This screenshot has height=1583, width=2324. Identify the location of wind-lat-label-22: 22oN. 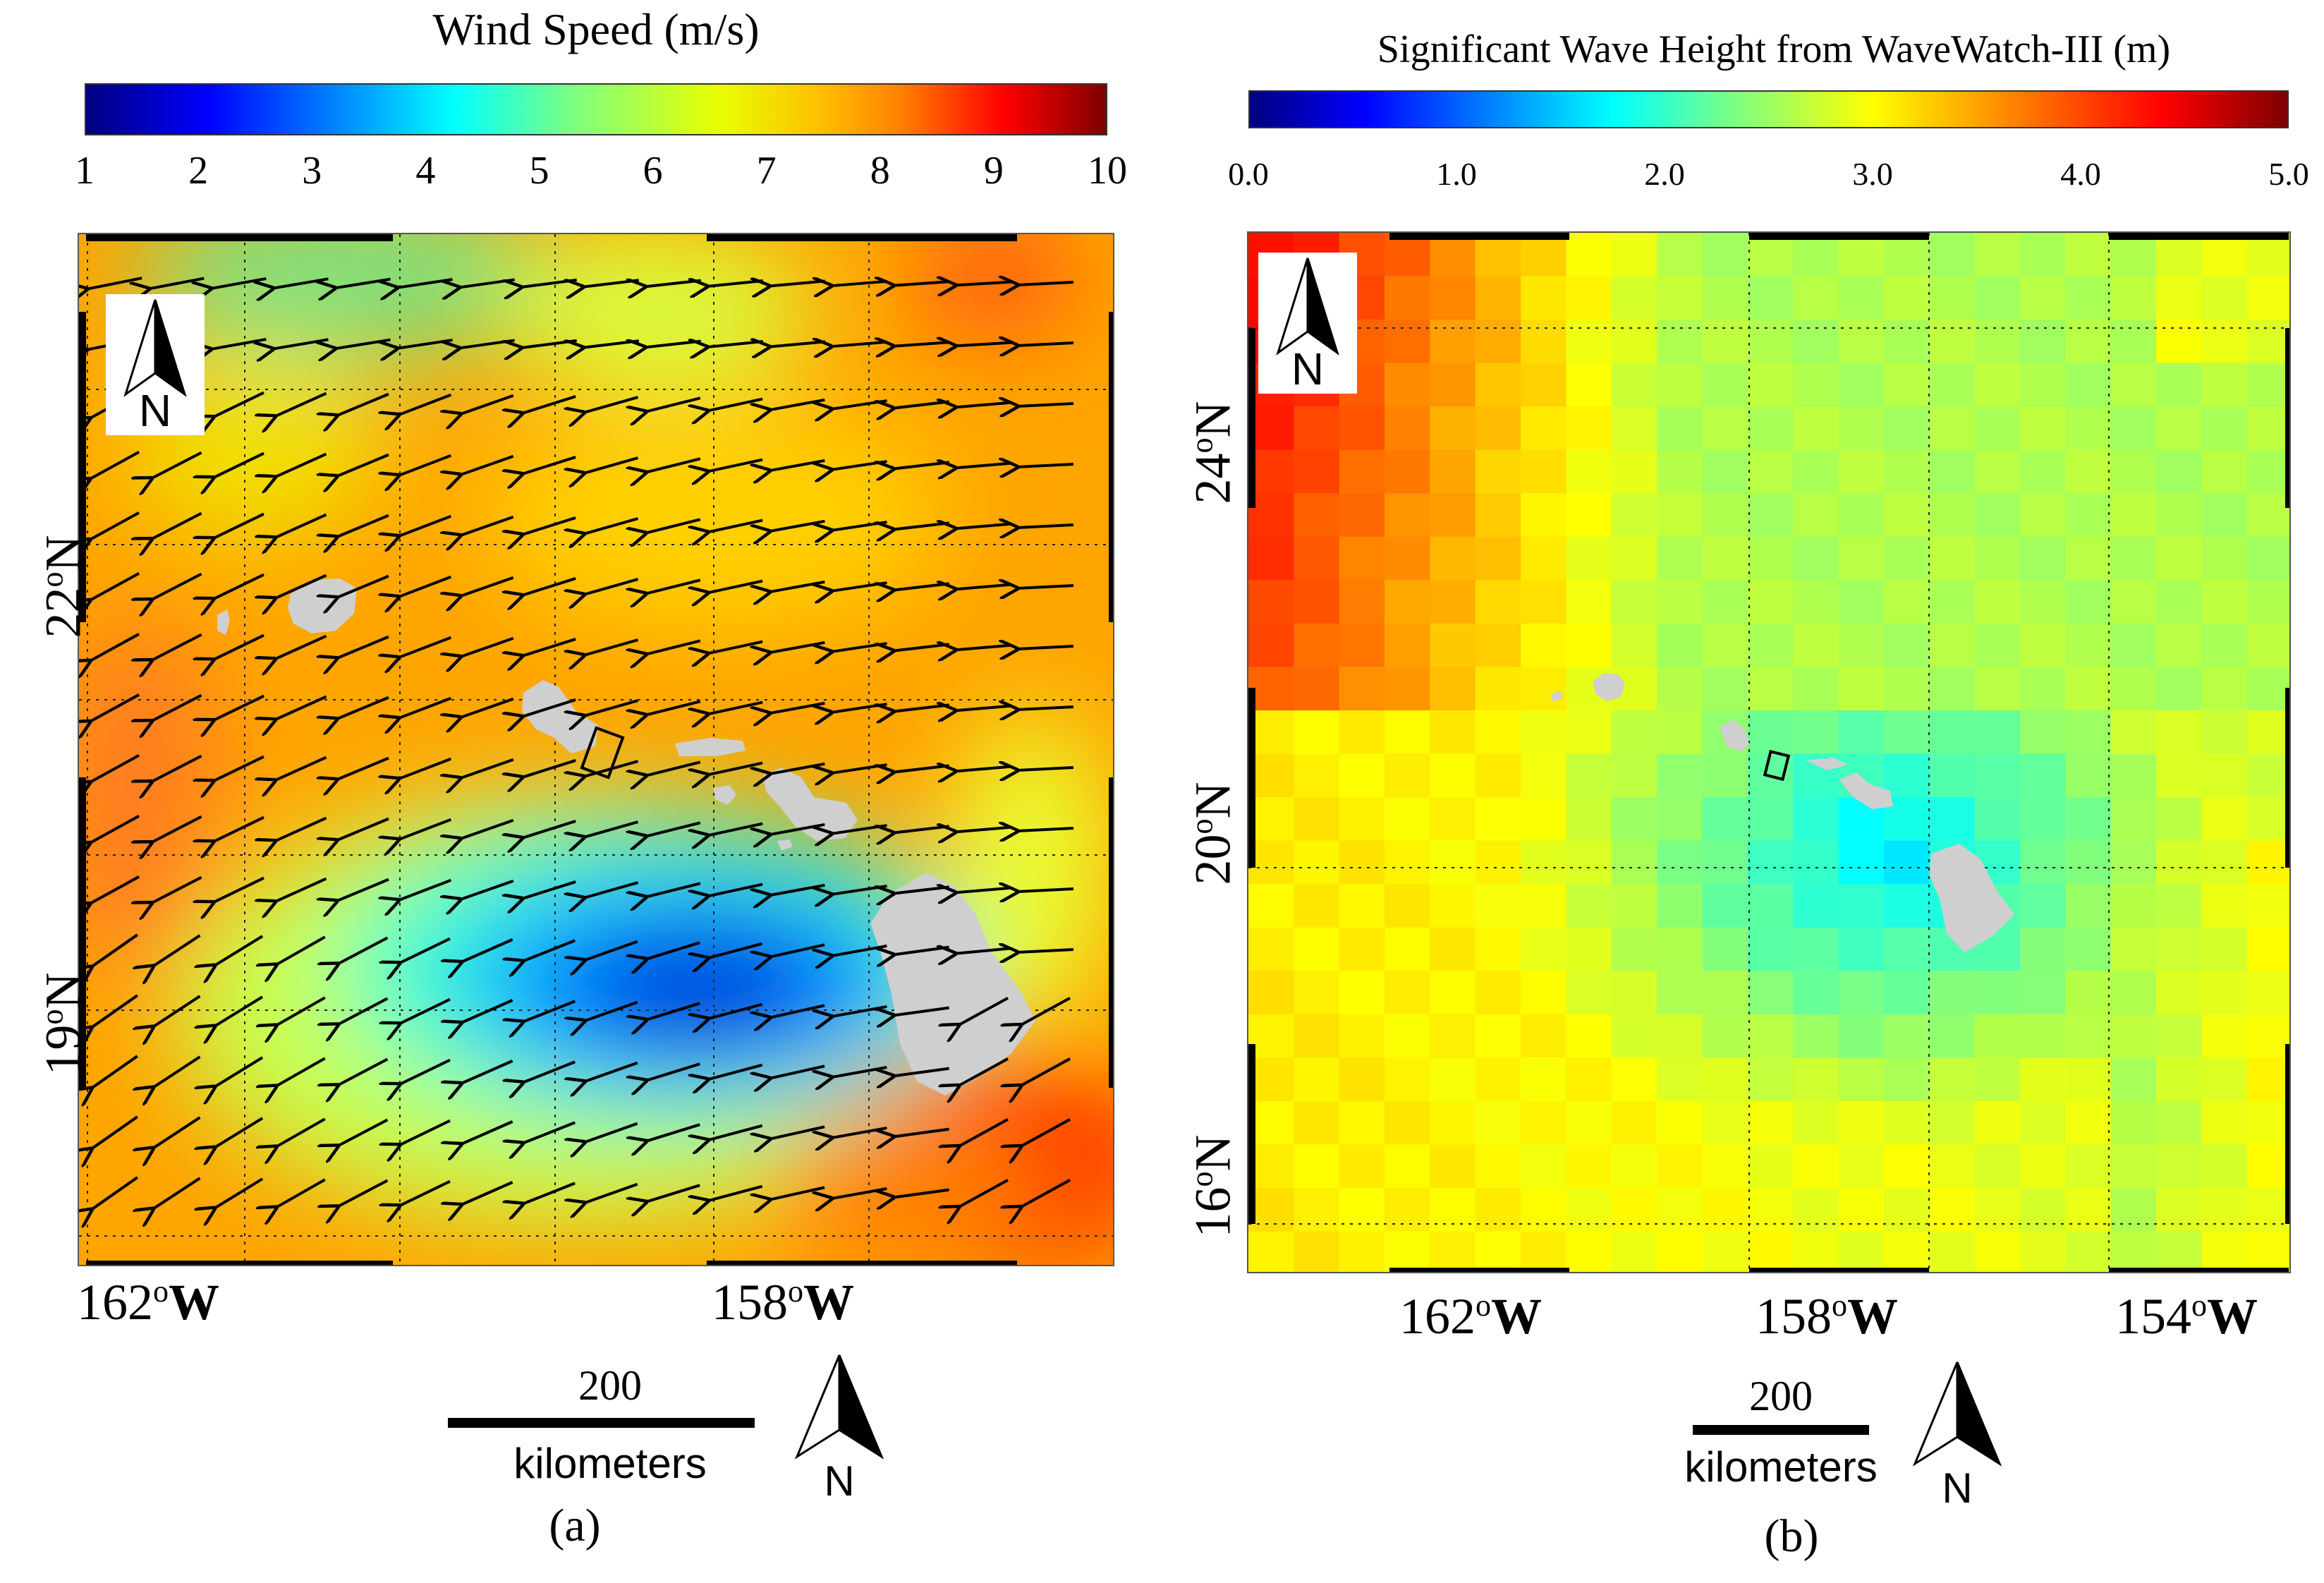
(63, 586).